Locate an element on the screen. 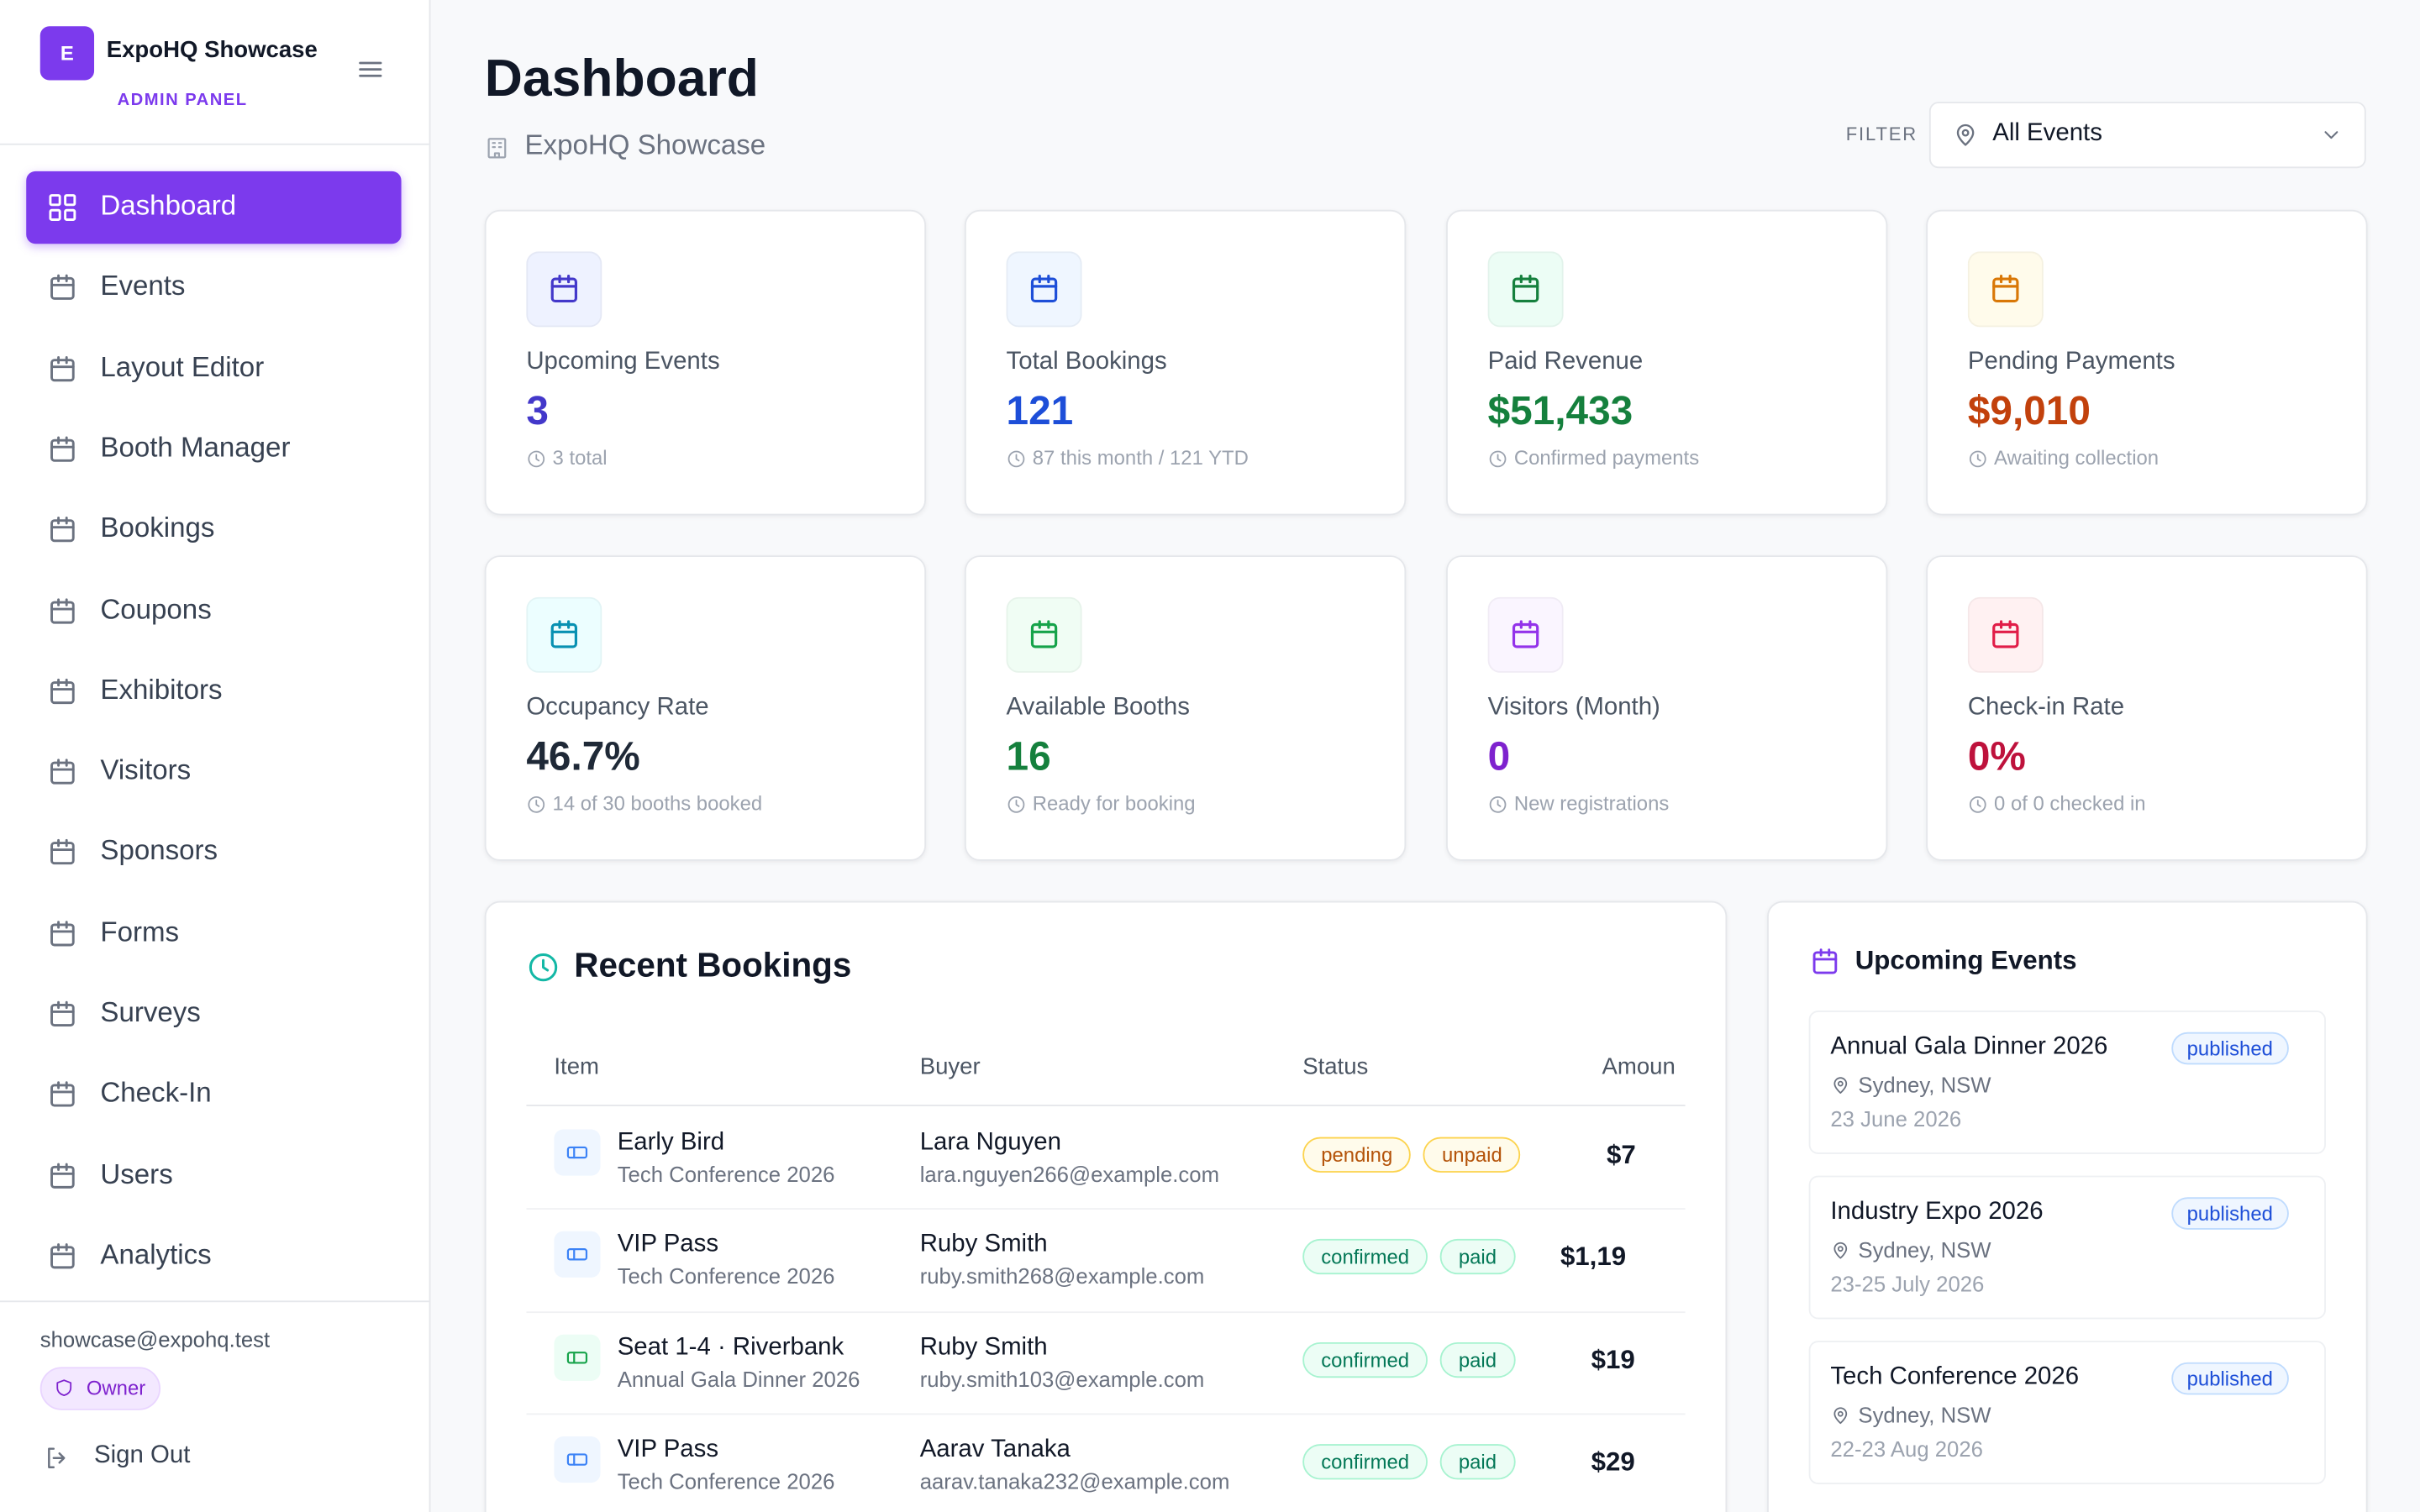 Image resolution: width=2420 pixels, height=1512 pixels. status-badge: paid is located at coordinates (1477, 1359).